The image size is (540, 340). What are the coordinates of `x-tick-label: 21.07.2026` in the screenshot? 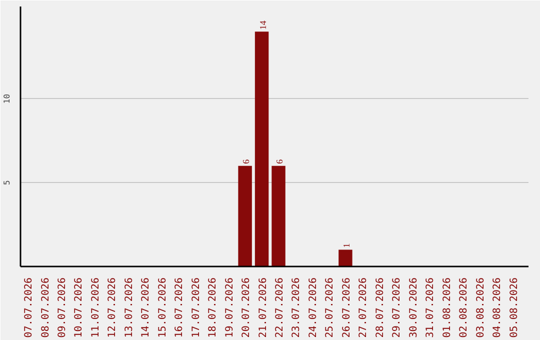 It's located at (263, 307).